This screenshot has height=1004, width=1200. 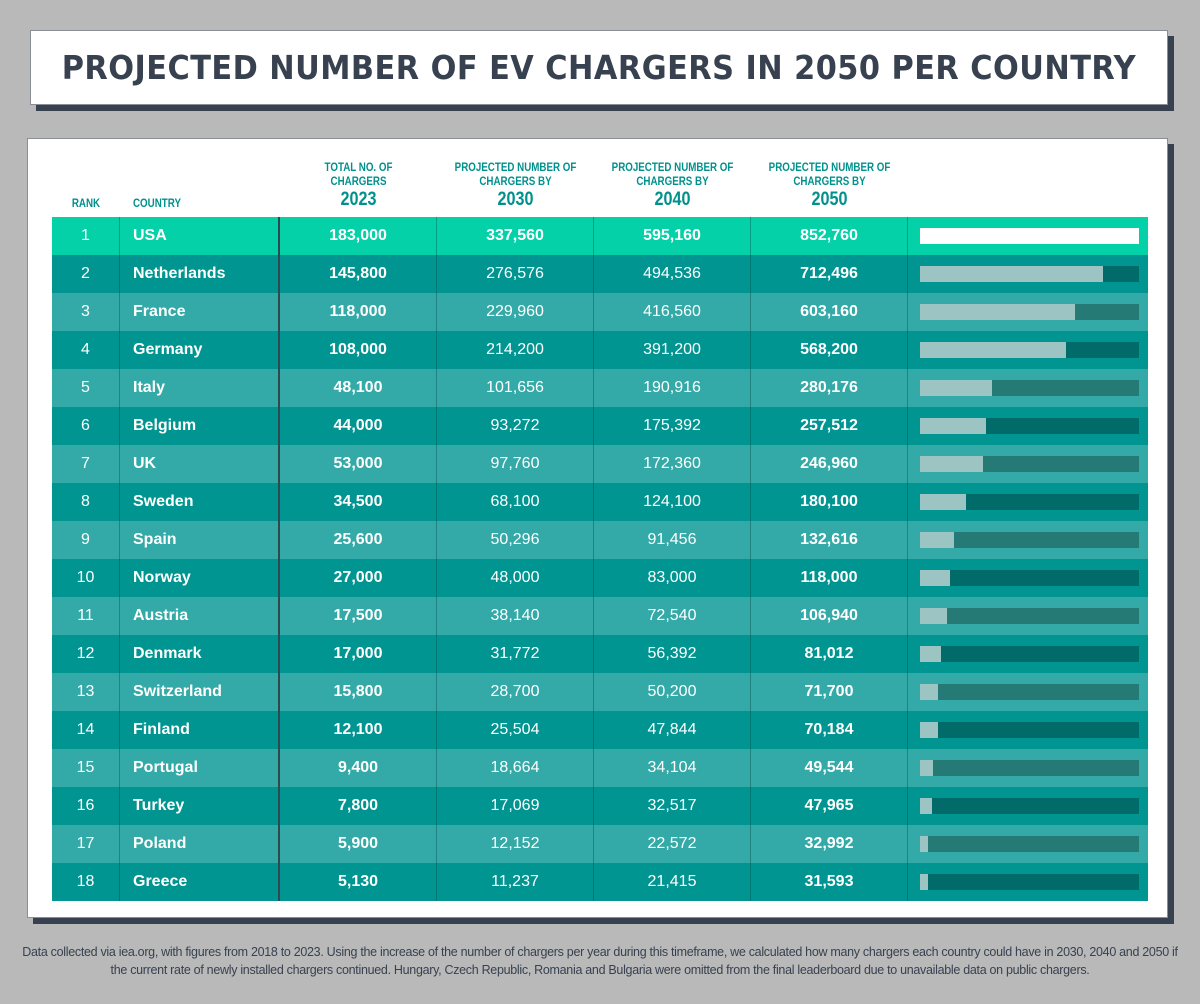 I want to click on table-row: 2 Netherlands 145,800 276,576 494,536 712,496, so click(x=600, y=274).